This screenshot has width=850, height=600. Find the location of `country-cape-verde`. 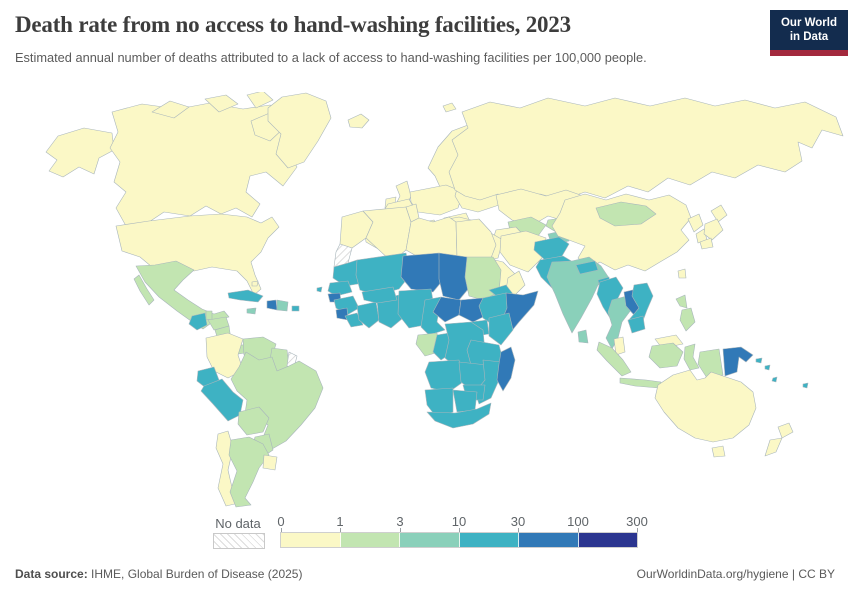

country-cape-verde is located at coordinates (319, 289).